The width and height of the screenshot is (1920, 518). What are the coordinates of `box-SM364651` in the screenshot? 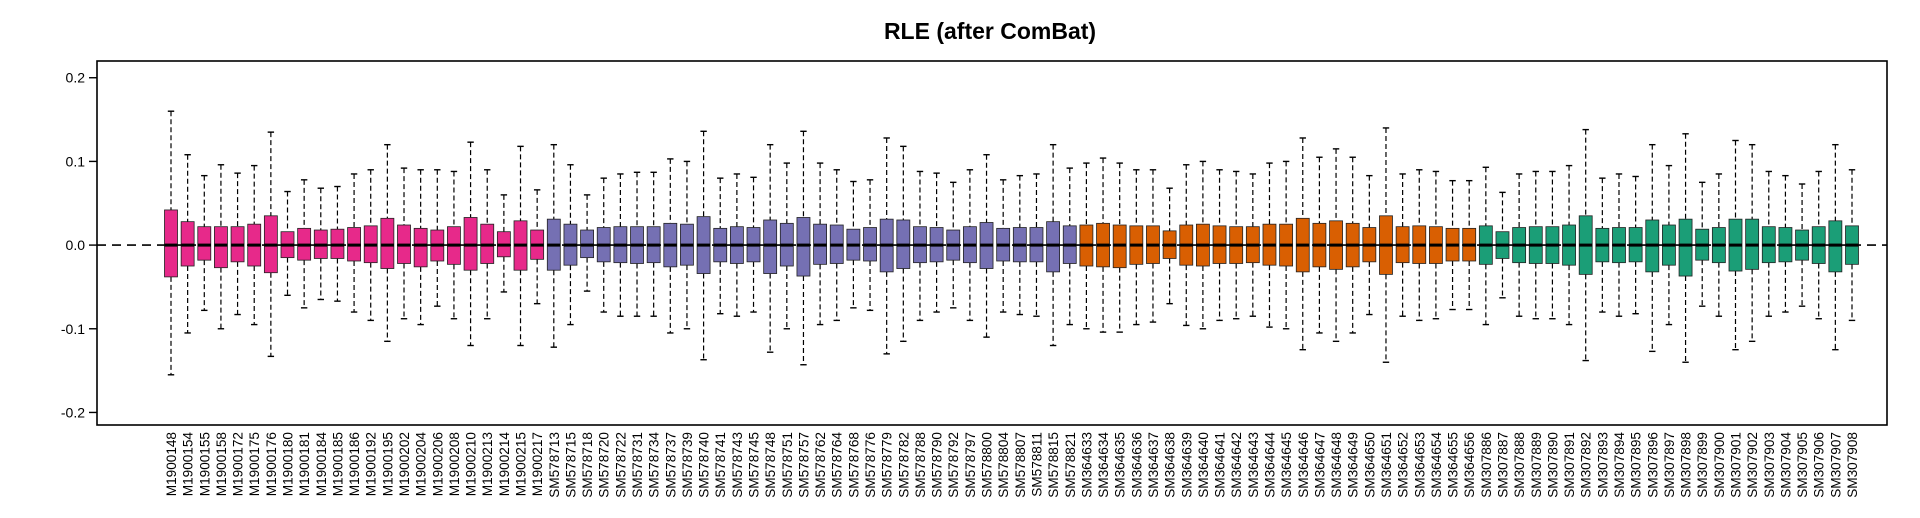 It's located at (1386, 245).